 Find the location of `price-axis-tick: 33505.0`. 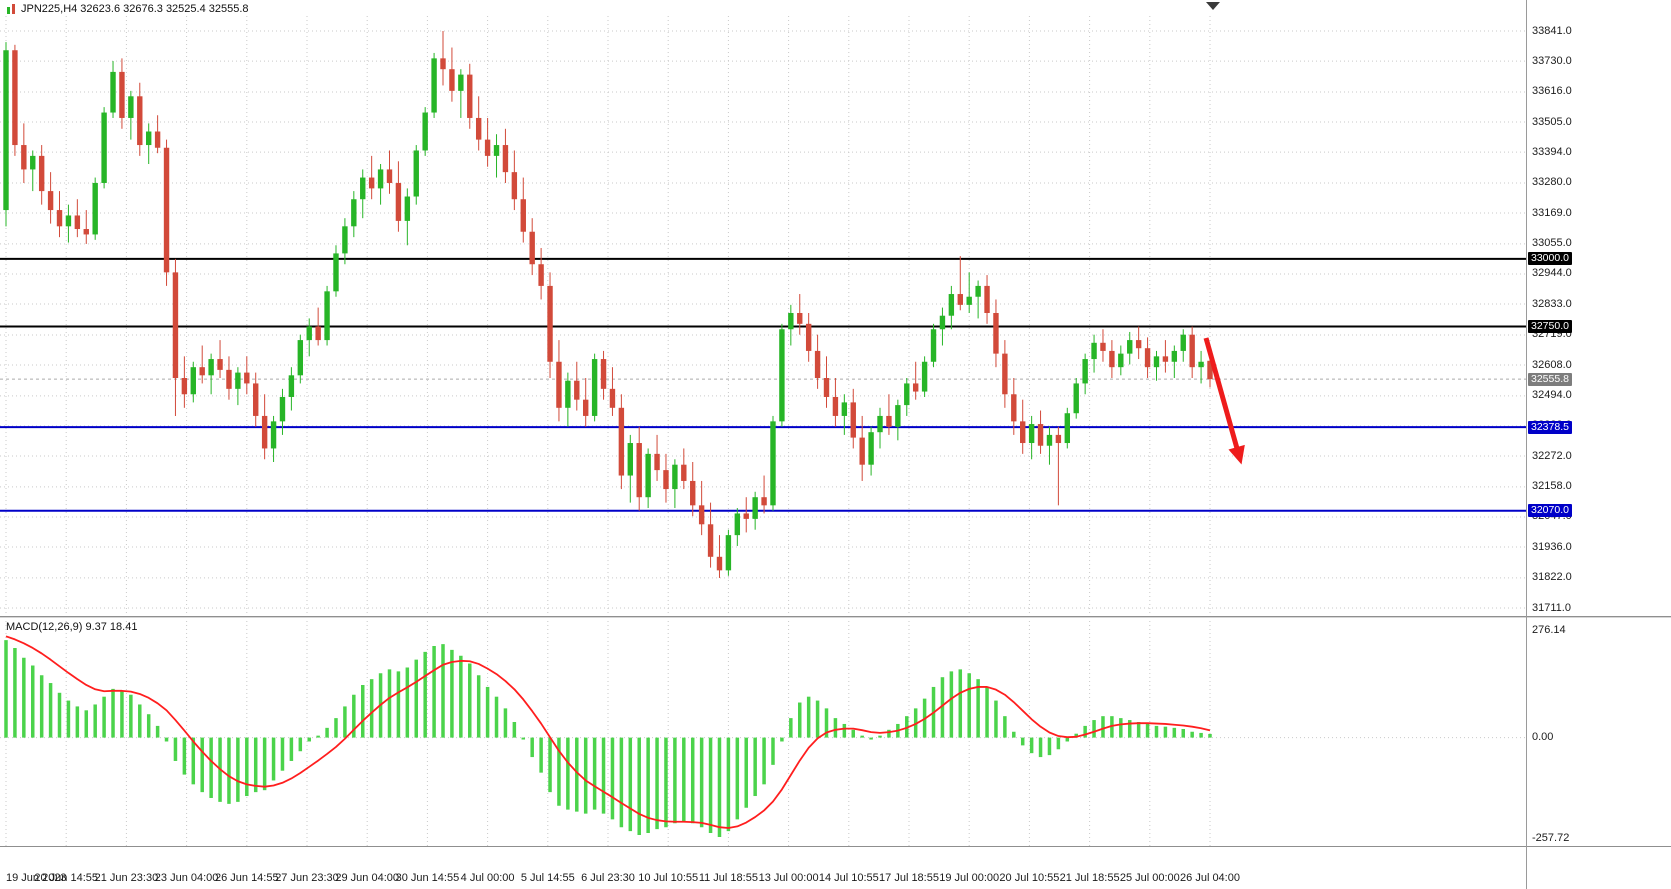

price-axis-tick: 33505.0 is located at coordinates (1552, 121).